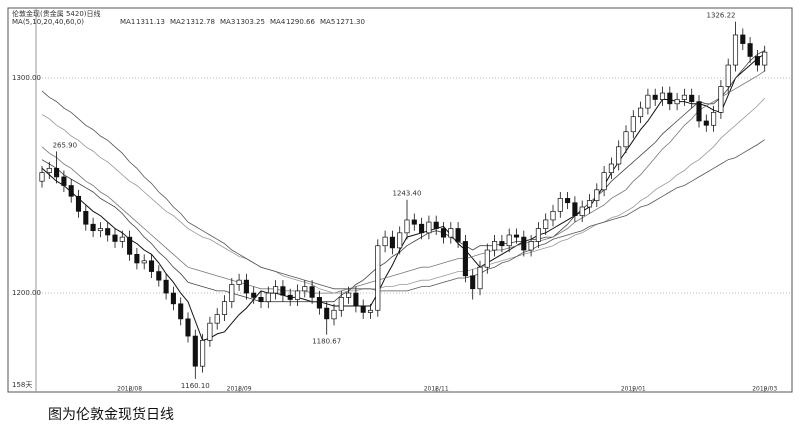  What do you see at coordinates (239, 389) in the screenshot?
I see `x-tick-label: 2018/09` at bounding box center [239, 389].